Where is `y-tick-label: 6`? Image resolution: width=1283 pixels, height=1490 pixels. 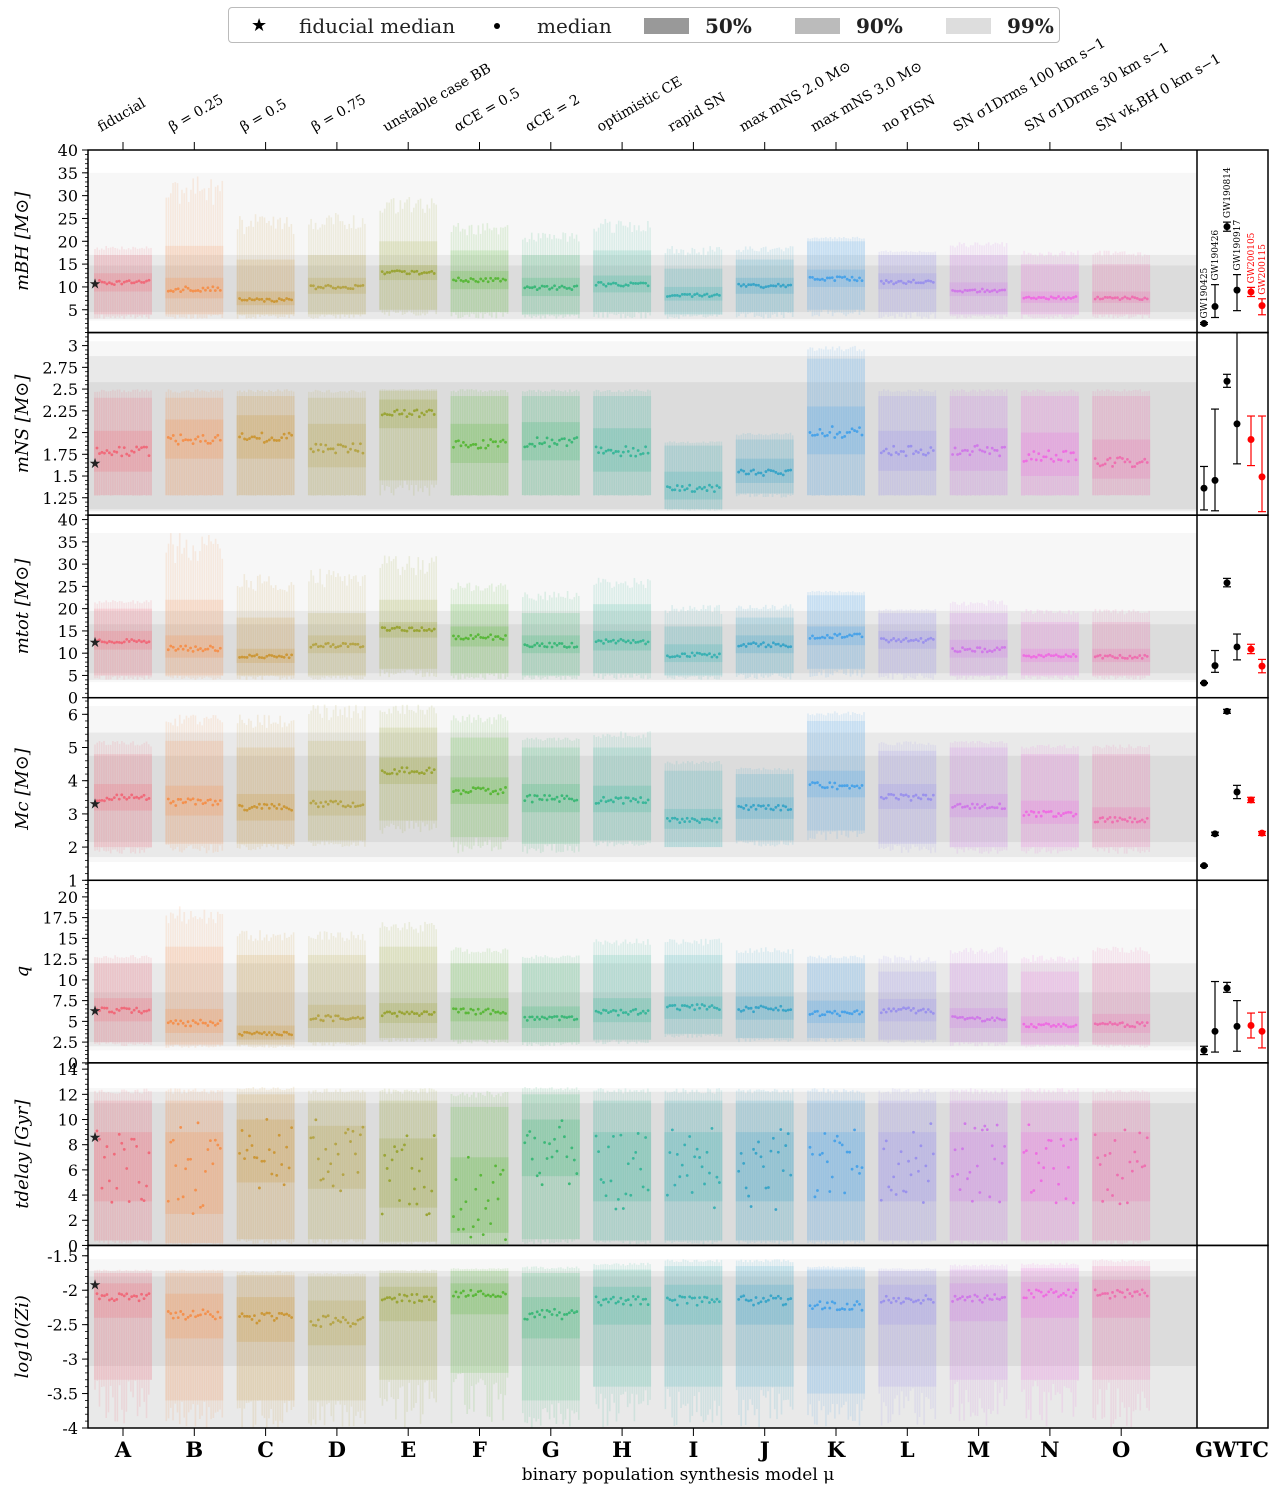 y-tick-label: 6 is located at coordinates (73, 714).